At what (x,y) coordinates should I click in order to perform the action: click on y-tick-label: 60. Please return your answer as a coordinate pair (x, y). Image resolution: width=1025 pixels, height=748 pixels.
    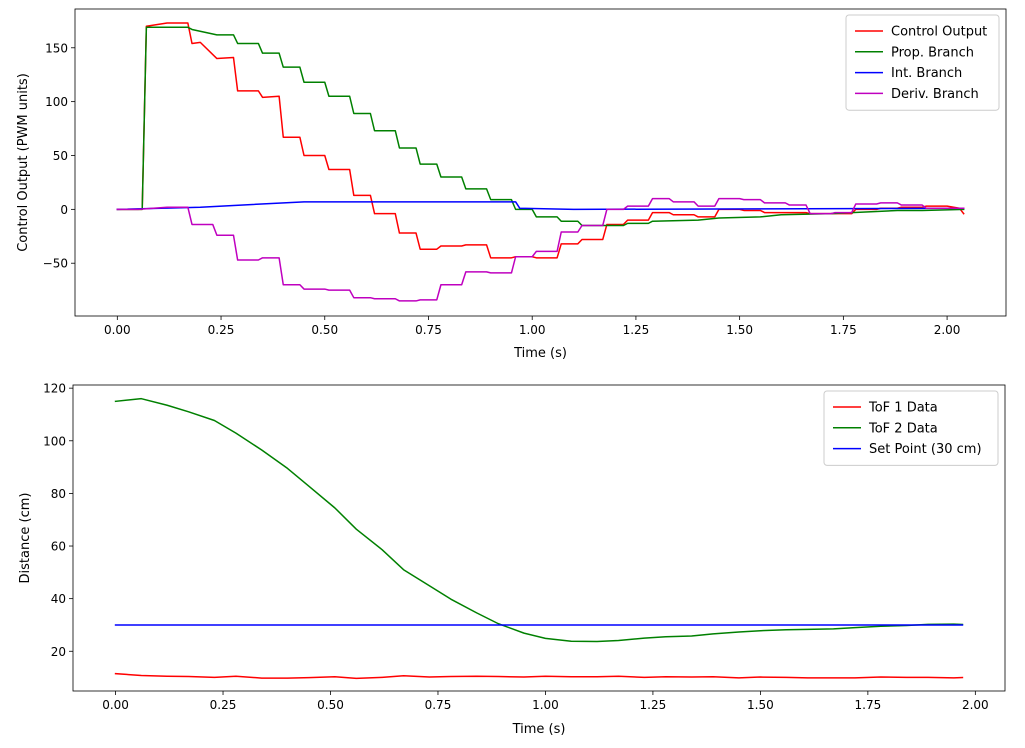
    Looking at the image, I should click on (58, 547).